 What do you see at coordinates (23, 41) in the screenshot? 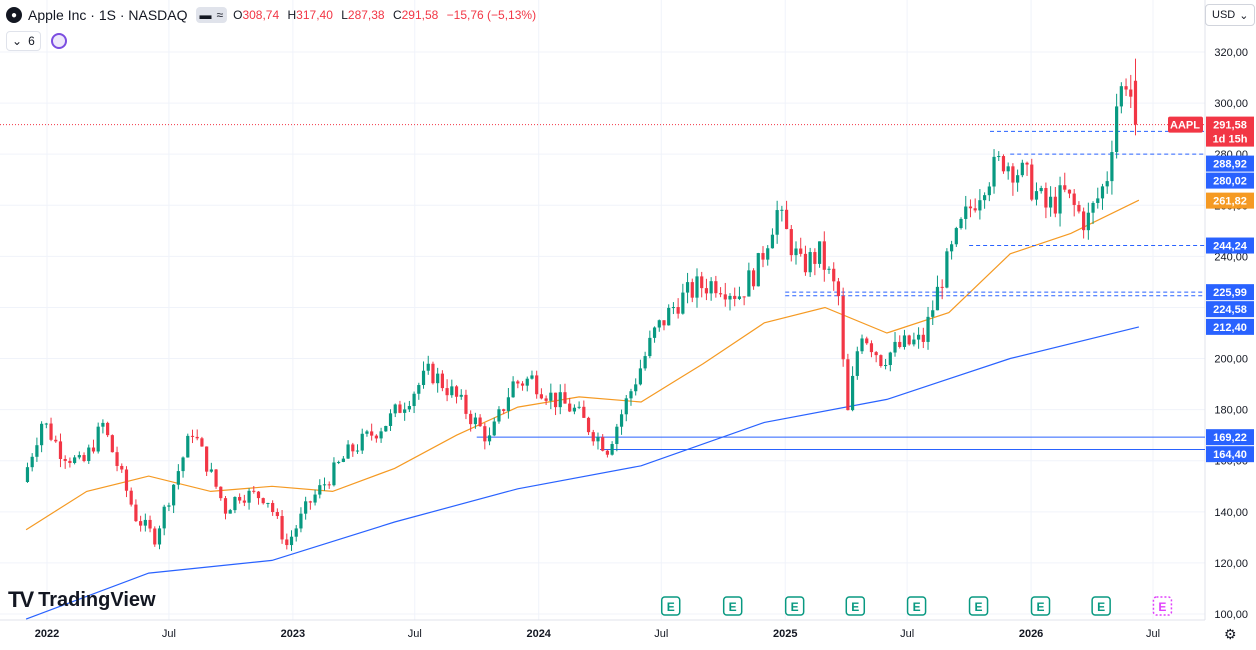
I see `indicators-toggle-button: ⌄ 6` at bounding box center [23, 41].